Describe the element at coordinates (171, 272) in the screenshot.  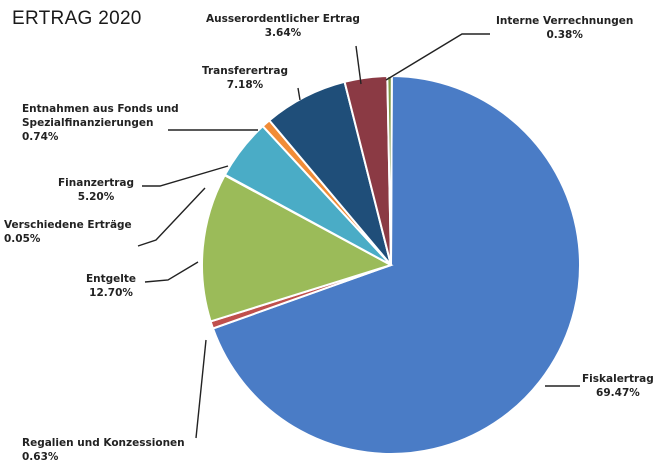
I see `leader-line-entgelte` at that location.